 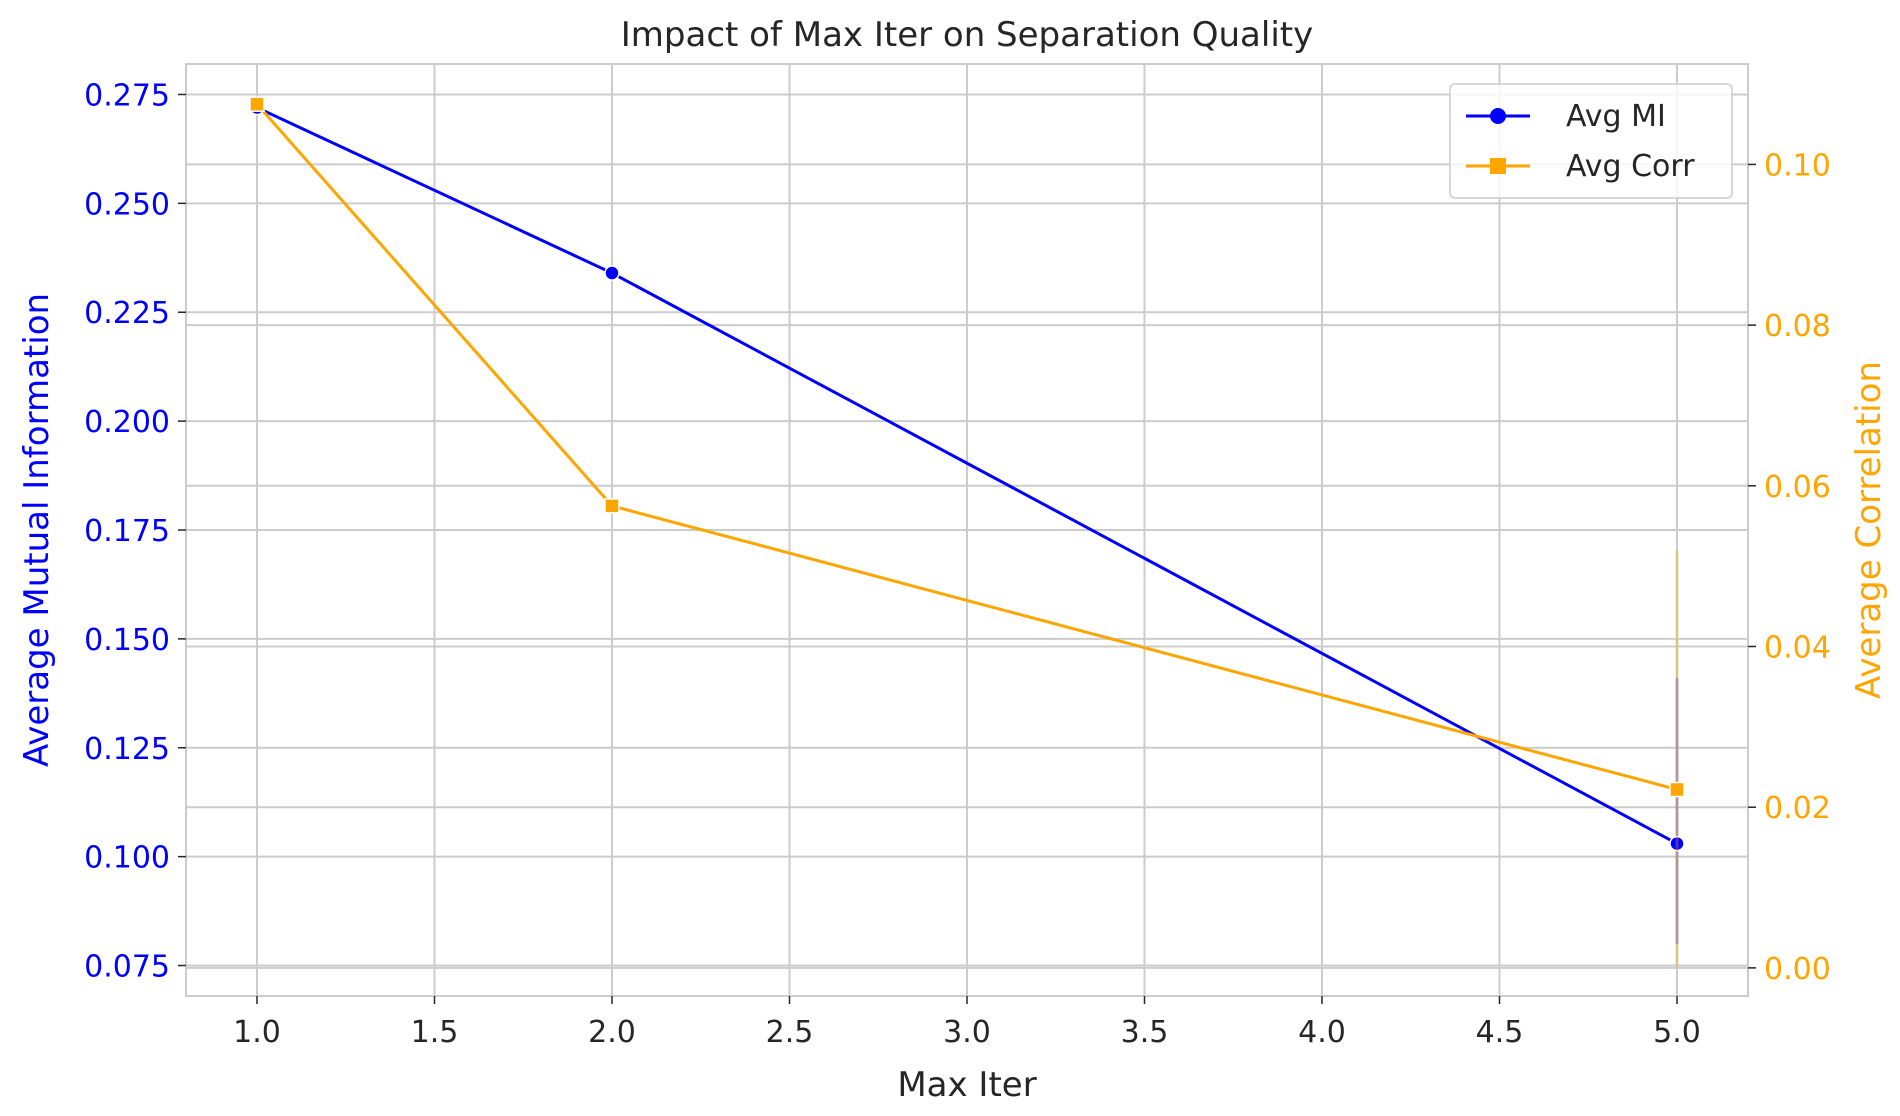 I want to click on y-left-tick-label: 0.275, so click(x=127, y=95).